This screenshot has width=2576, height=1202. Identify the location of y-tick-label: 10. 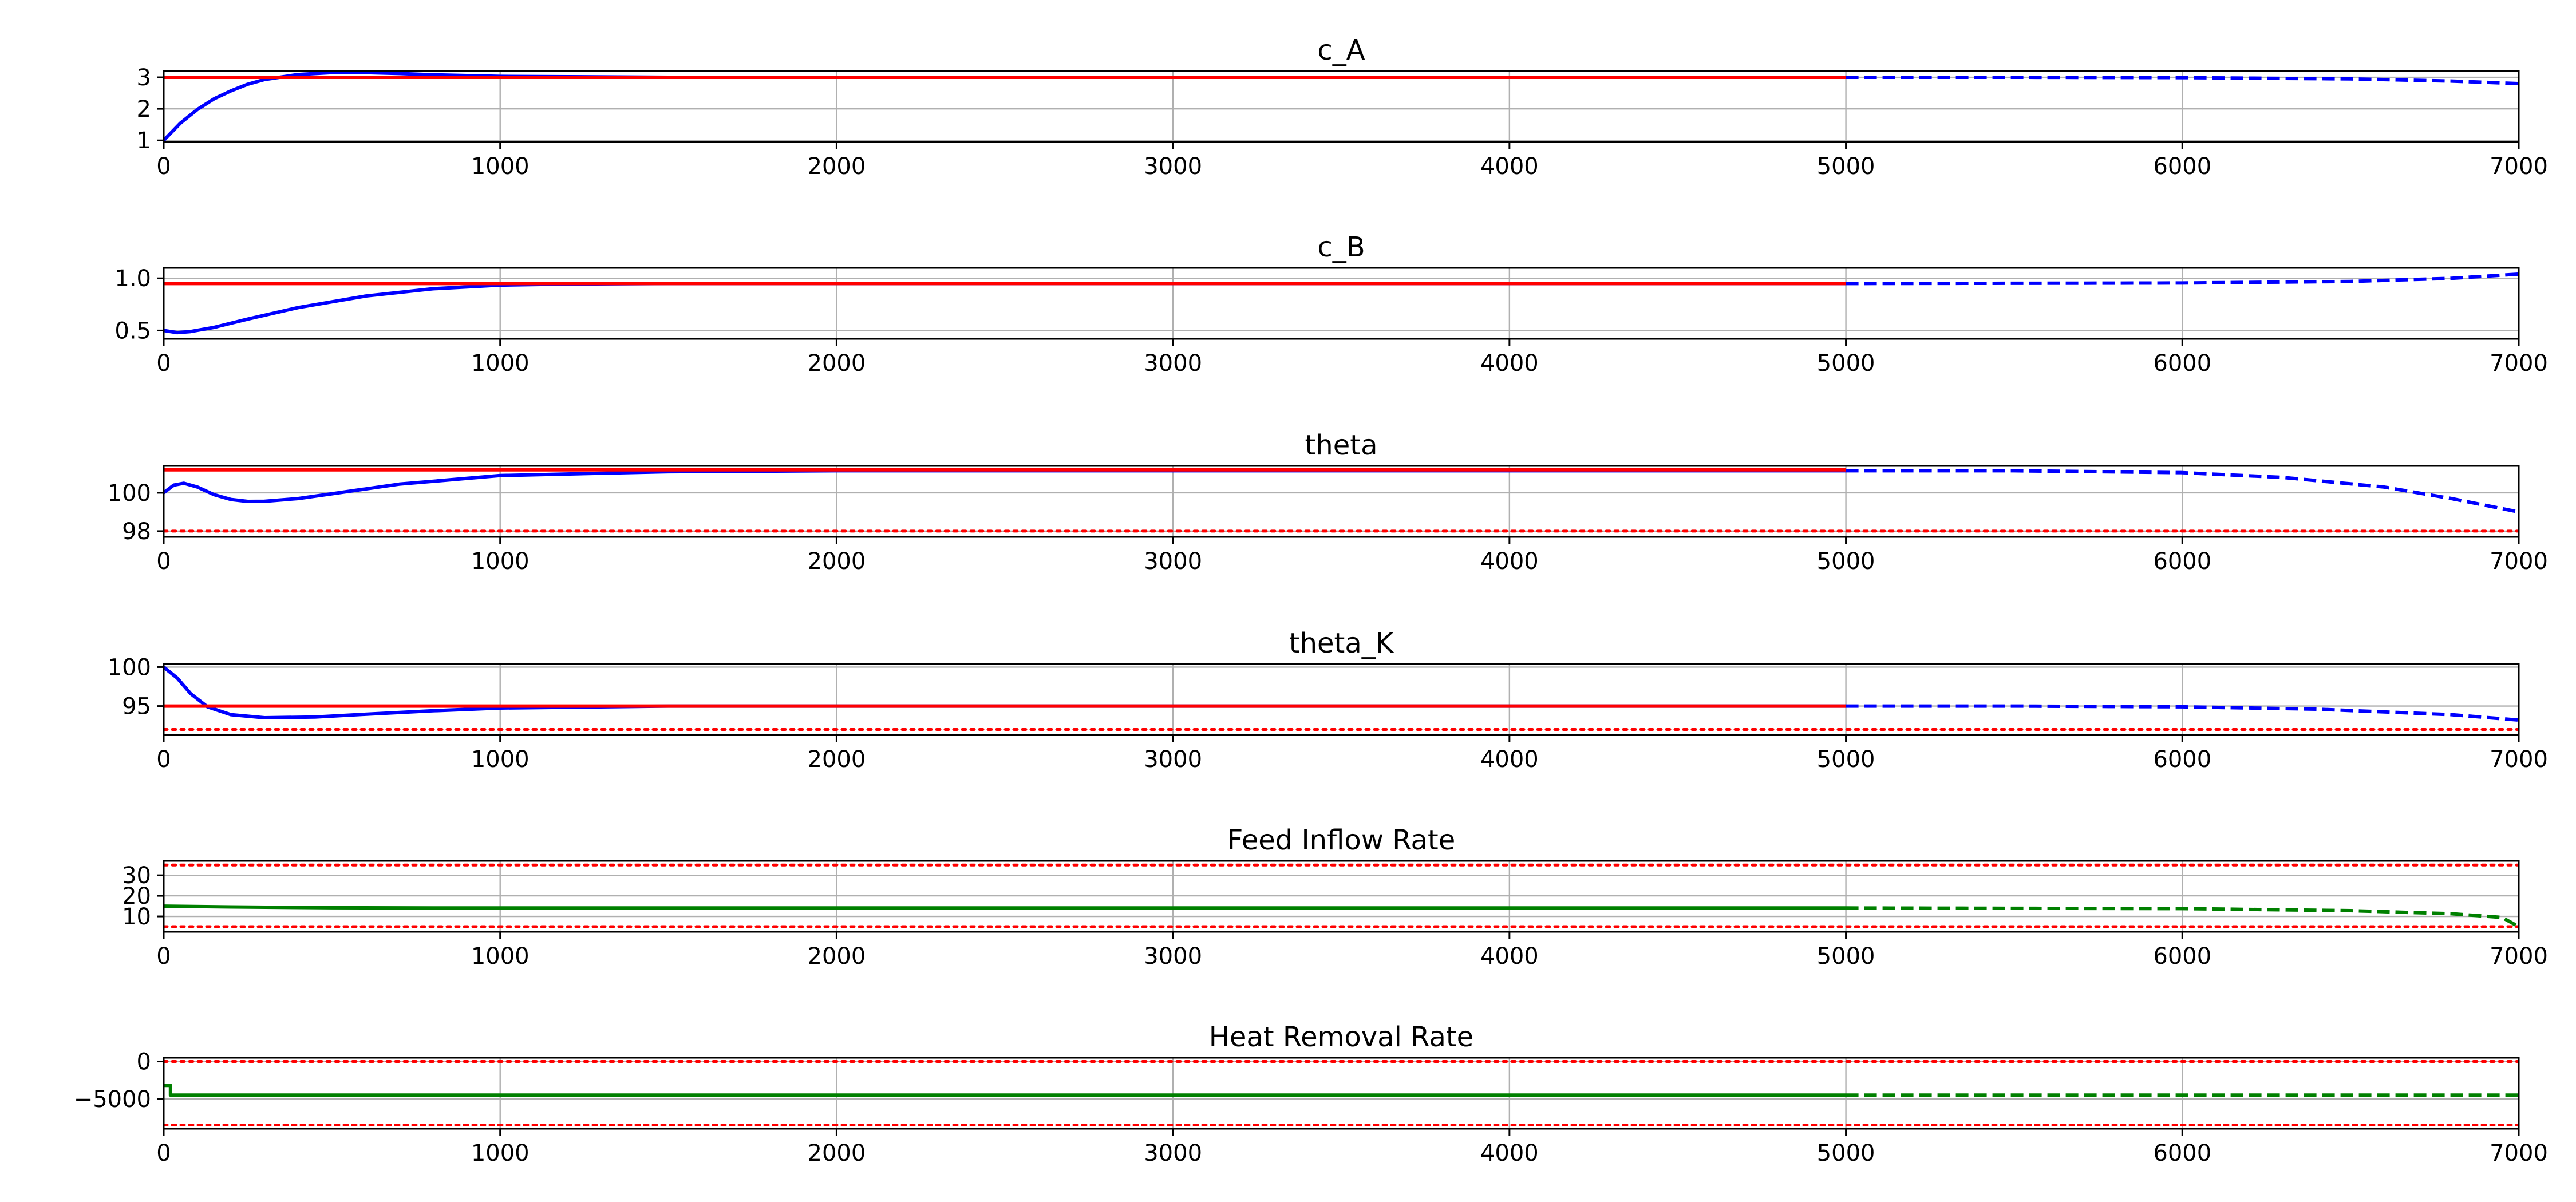
(136, 917).